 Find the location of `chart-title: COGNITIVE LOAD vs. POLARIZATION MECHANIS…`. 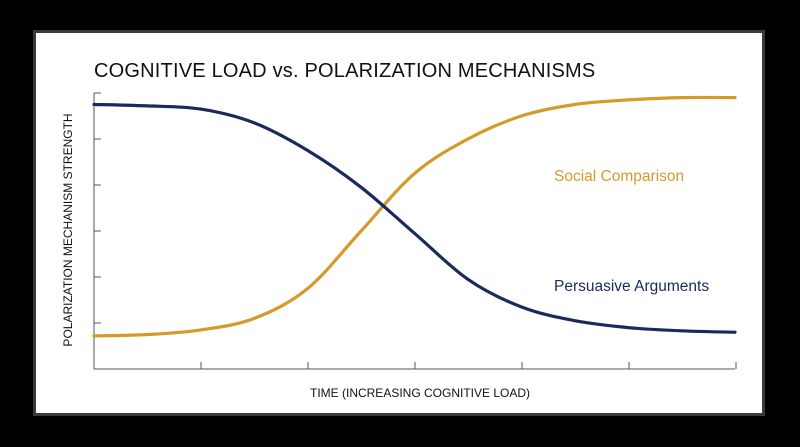

chart-title: COGNITIVE LOAD vs. POLARIZATION MECHANIS… is located at coordinates (344, 71).